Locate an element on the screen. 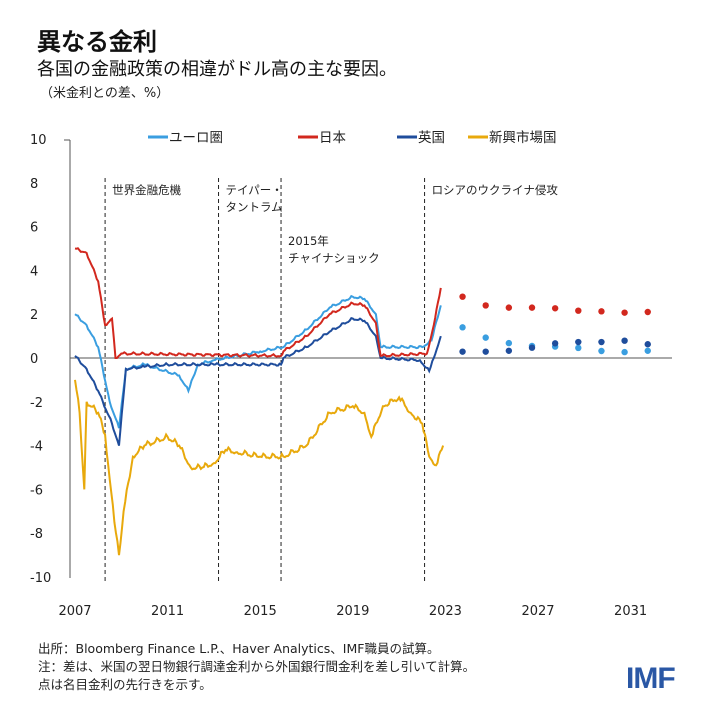 This screenshot has height=720, width=720. y-tick-label: 8 is located at coordinates (34, 184).